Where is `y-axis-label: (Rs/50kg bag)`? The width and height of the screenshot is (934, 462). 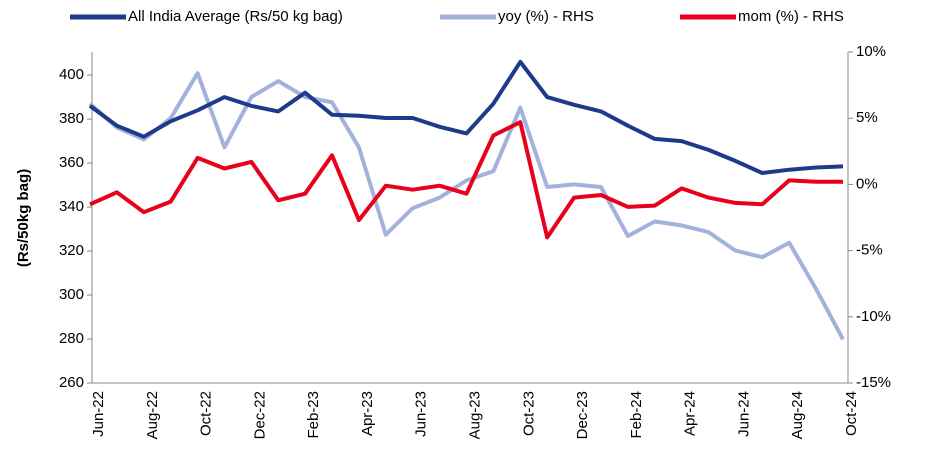
y-axis-label: (Rs/50kg bag) is located at coordinates (23, 218).